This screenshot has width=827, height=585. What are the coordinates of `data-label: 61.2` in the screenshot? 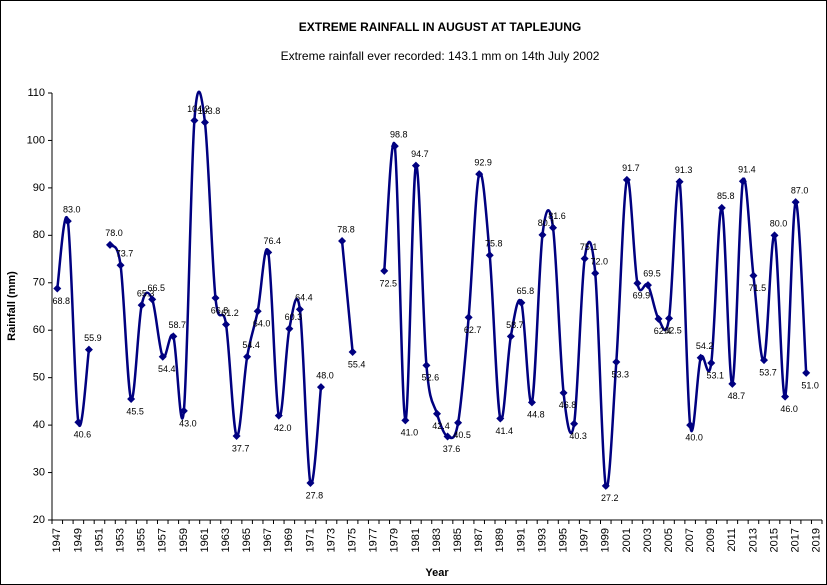 It's located at (230, 313).